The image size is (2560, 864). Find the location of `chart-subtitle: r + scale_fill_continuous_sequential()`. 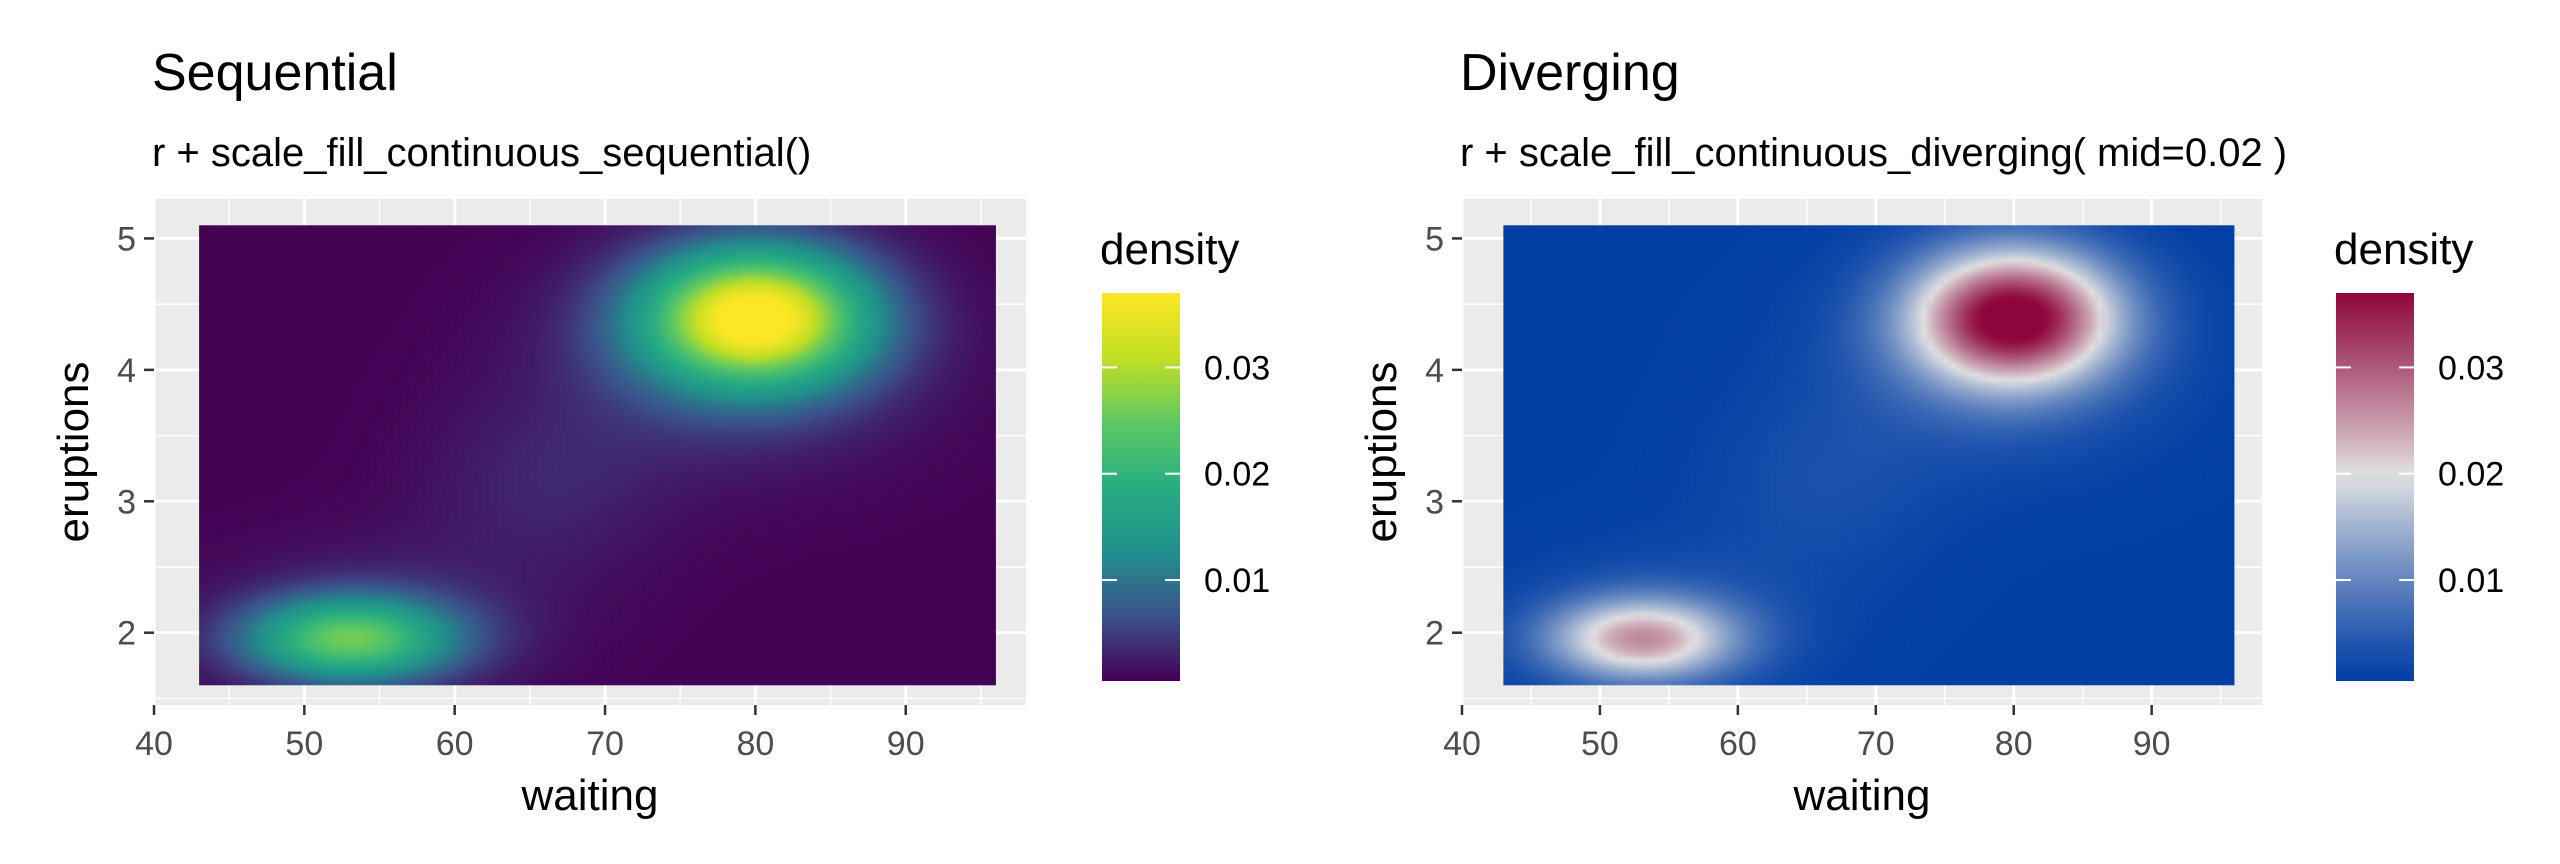

chart-subtitle: r + scale_fill_continuous_sequential() is located at coordinates (481, 153).